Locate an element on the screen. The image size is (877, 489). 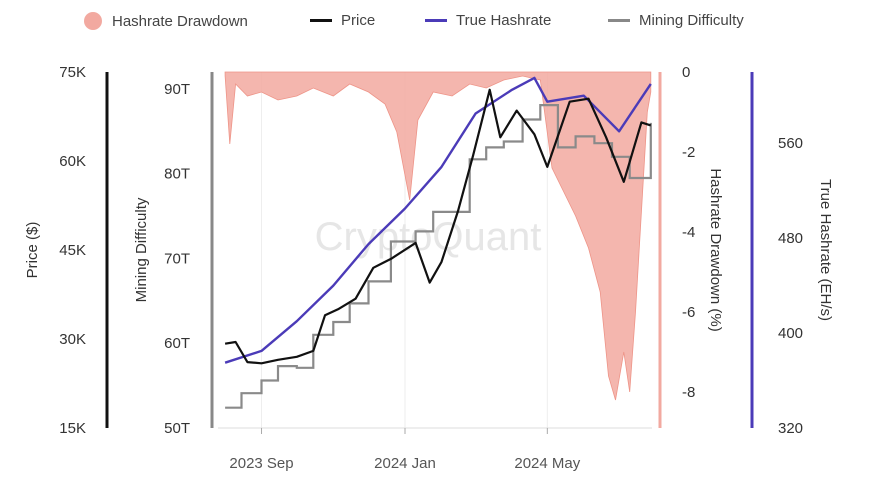
hashrate-tick-label: 320 is located at coordinates (790, 428).